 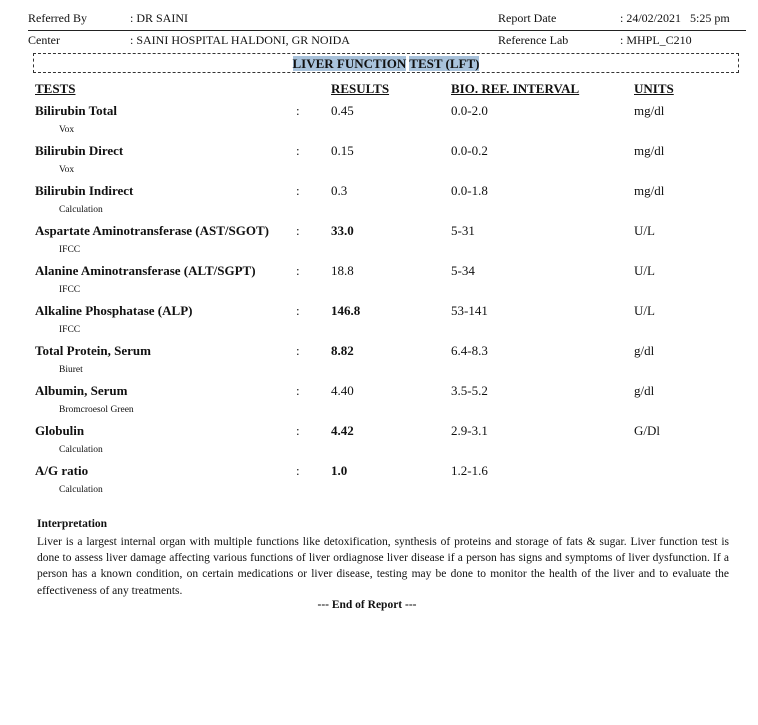 I want to click on referred-by-value: : DR SAINI, so click(x=159, y=18).